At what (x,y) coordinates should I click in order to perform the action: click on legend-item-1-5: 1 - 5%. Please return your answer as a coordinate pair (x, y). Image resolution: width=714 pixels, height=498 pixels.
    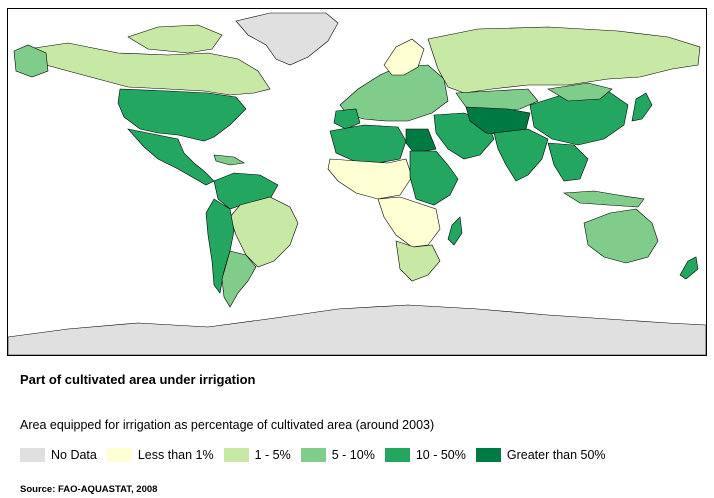
    Looking at the image, I should click on (257, 454).